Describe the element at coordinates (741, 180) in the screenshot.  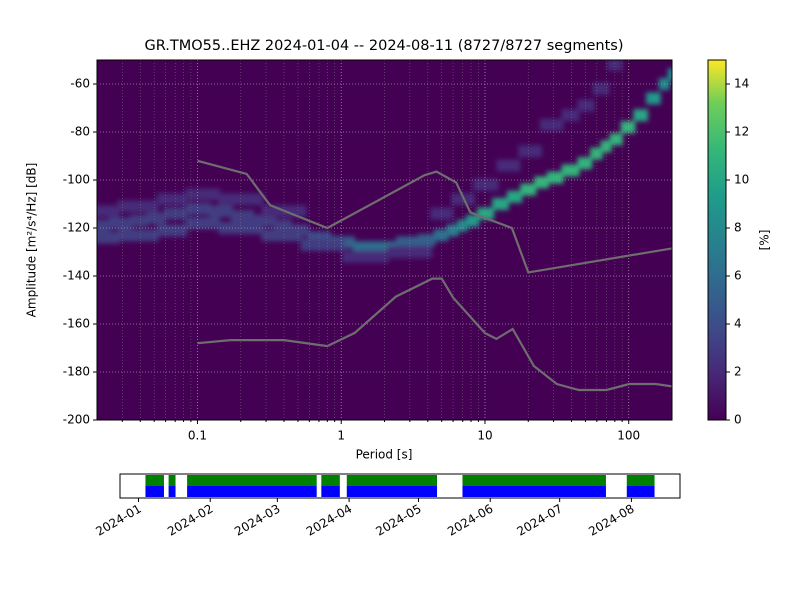
I see `colorbar-tick-label: 10` at that location.